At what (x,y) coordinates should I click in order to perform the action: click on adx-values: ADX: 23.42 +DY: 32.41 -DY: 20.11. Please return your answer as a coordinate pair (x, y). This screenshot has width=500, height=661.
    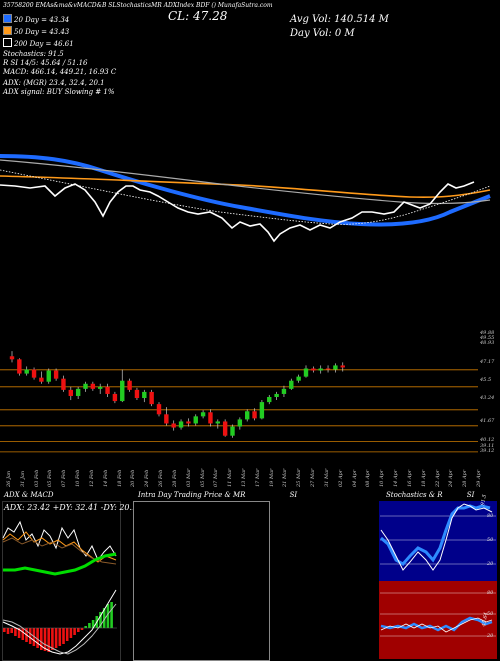
    Looking at the image, I should click on (73, 507).